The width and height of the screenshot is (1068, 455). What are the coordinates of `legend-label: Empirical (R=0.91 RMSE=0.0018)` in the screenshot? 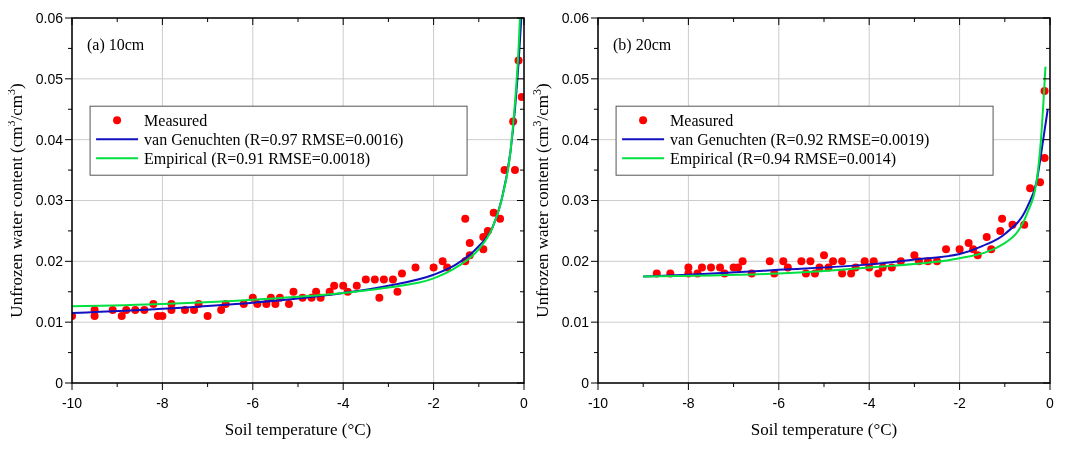 It's located at (257, 158).